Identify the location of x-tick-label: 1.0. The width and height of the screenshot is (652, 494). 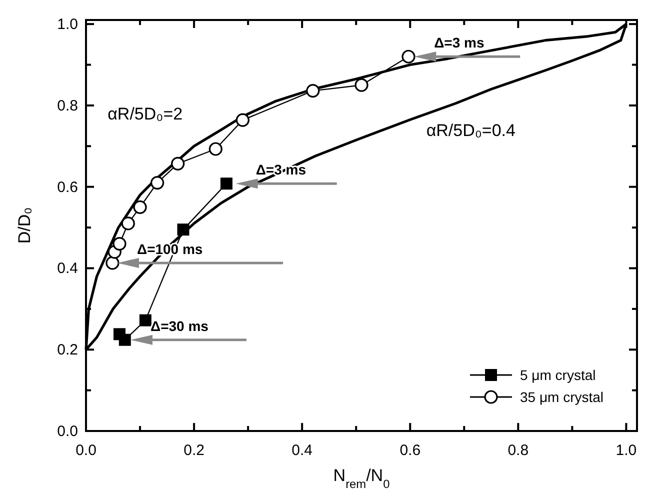
(626, 450).